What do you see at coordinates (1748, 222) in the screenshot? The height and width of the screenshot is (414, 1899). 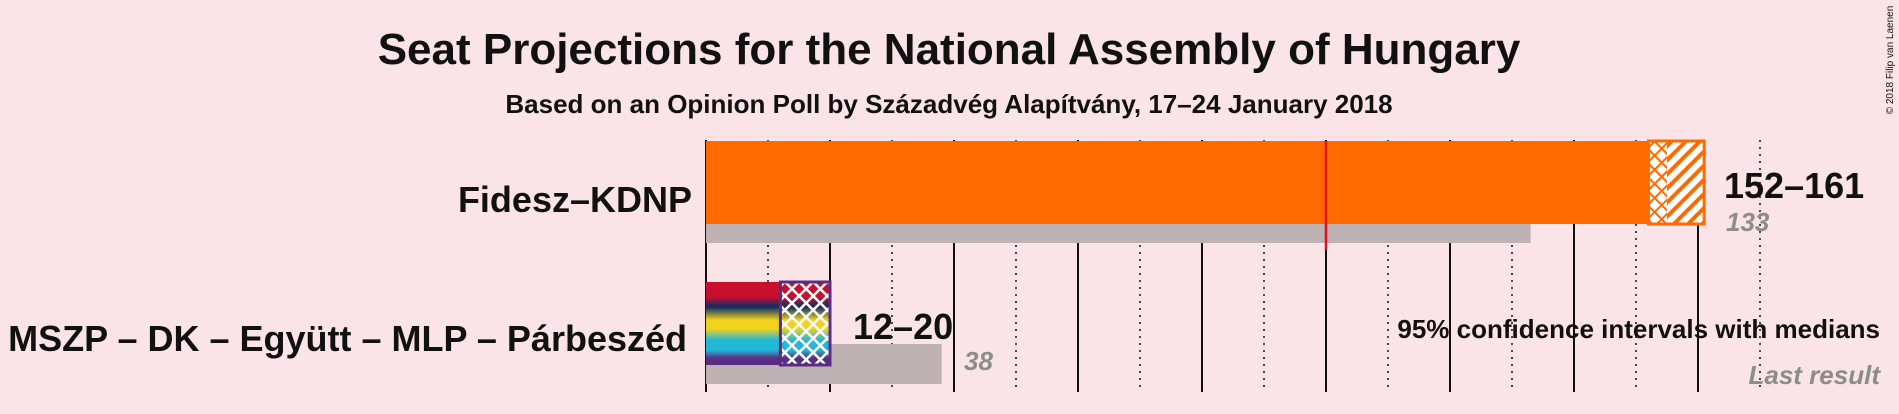 I see `last-result-label: 133` at bounding box center [1748, 222].